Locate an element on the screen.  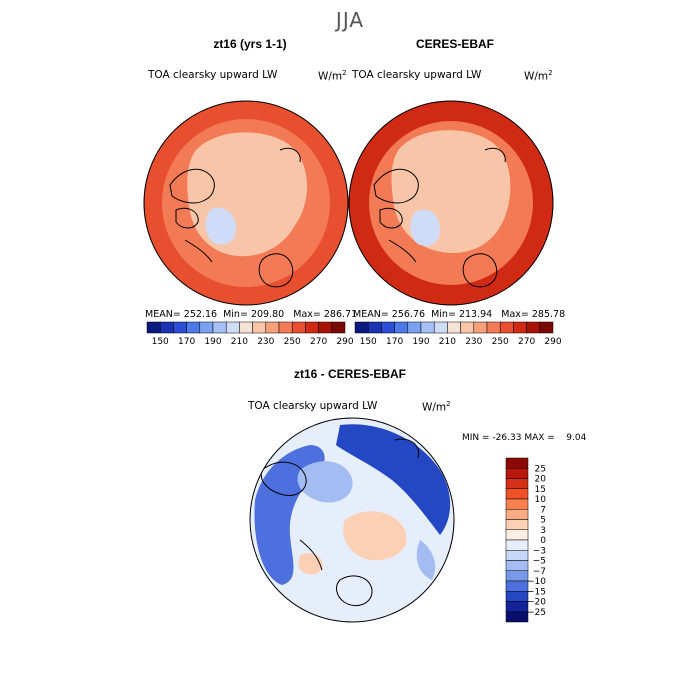
panel1-coastlines is located at coordinates (235, 217).